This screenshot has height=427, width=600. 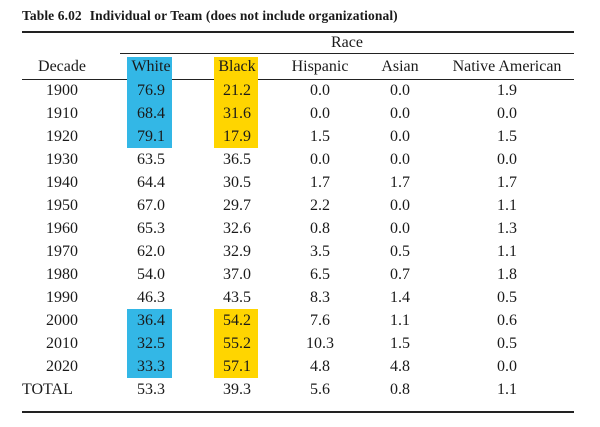 What do you see at coordinates (400, 320) in the screenshot?
I see `cell-asian: 1.1` at bounding box center [400, 320].